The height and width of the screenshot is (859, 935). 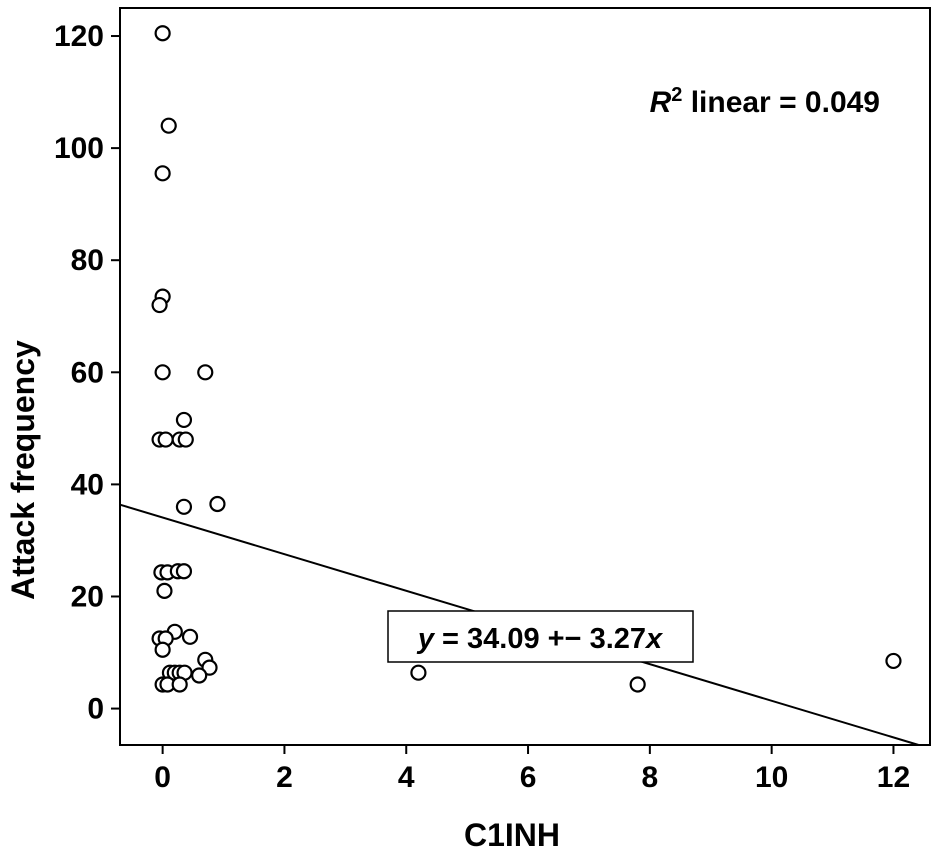 What do you see at coordinates (406, 777) in the screenshot?
I see `x-tick-label: 4` at bounding box center [406, 777].